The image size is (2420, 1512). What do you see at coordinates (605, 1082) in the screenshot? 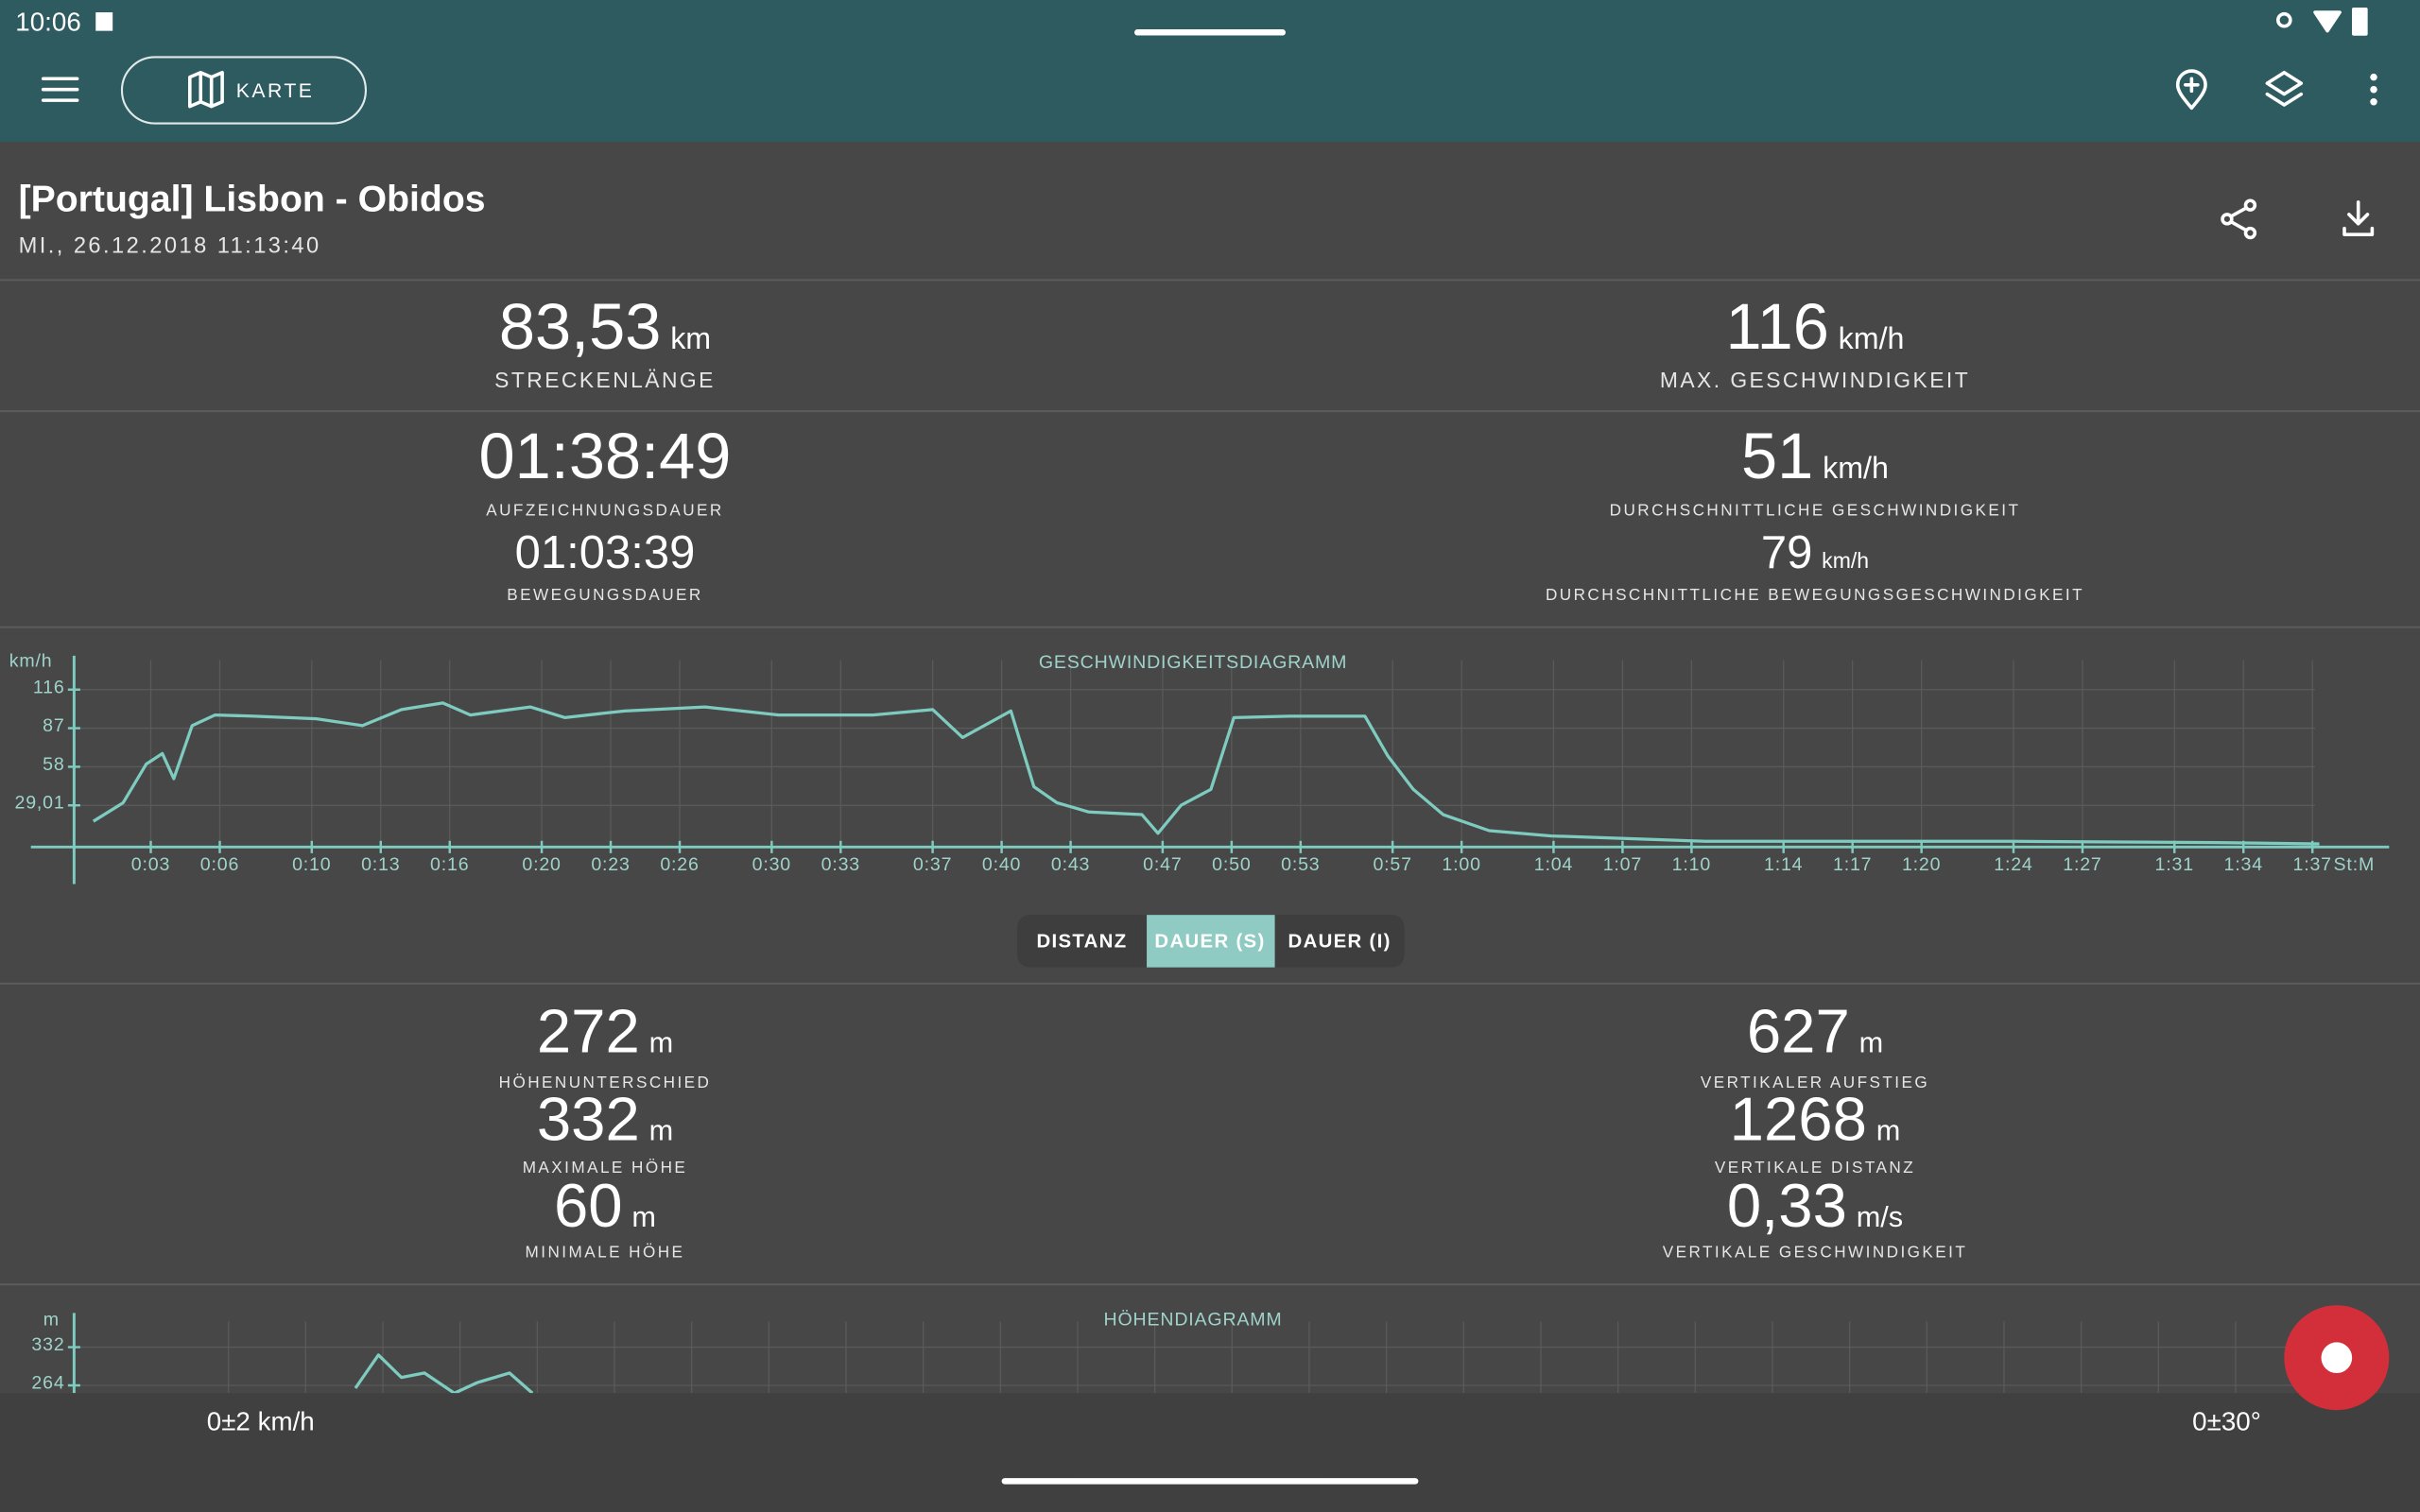
I see `stat-label: HÖHENUNTERSCHIED` at bounding box center [605, 1082].